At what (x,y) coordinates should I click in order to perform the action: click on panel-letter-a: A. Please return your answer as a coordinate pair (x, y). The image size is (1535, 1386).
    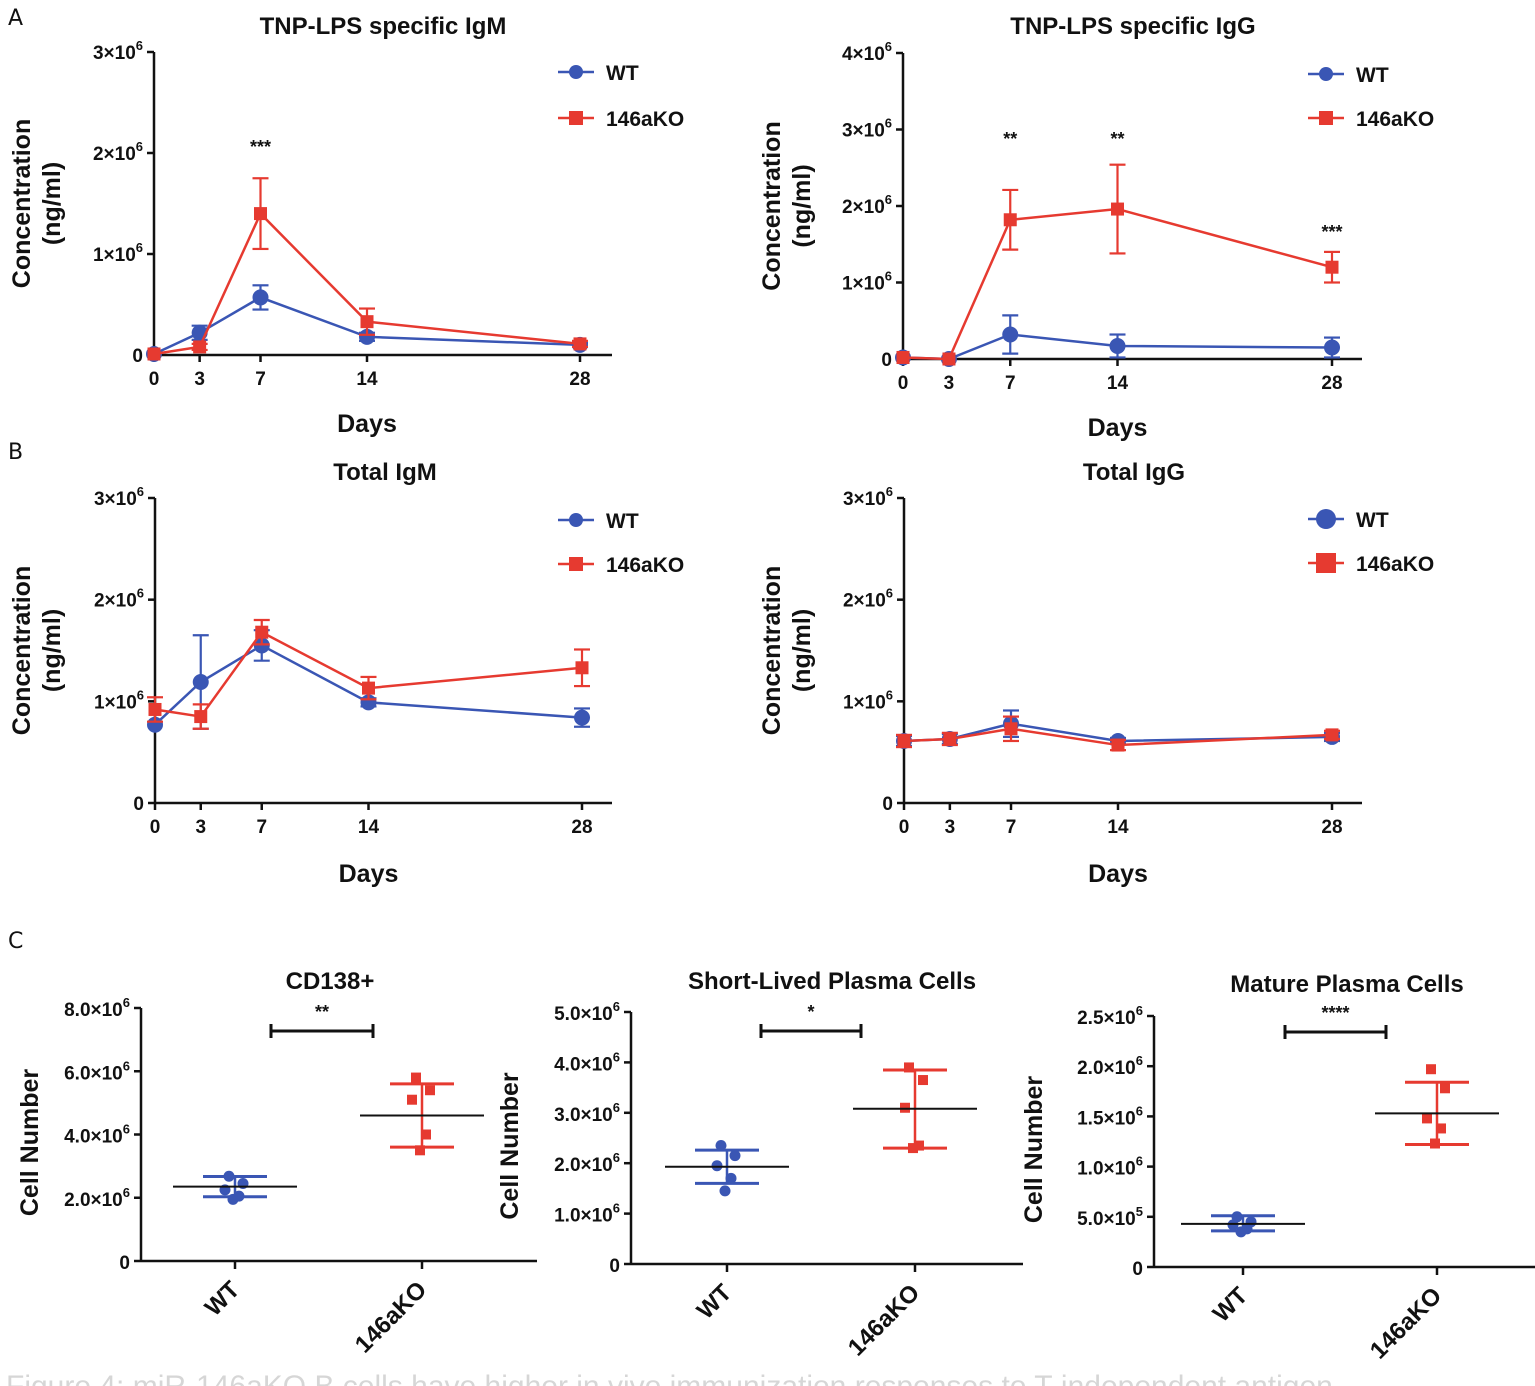
    Looking at the image, I should click on (15, 18).